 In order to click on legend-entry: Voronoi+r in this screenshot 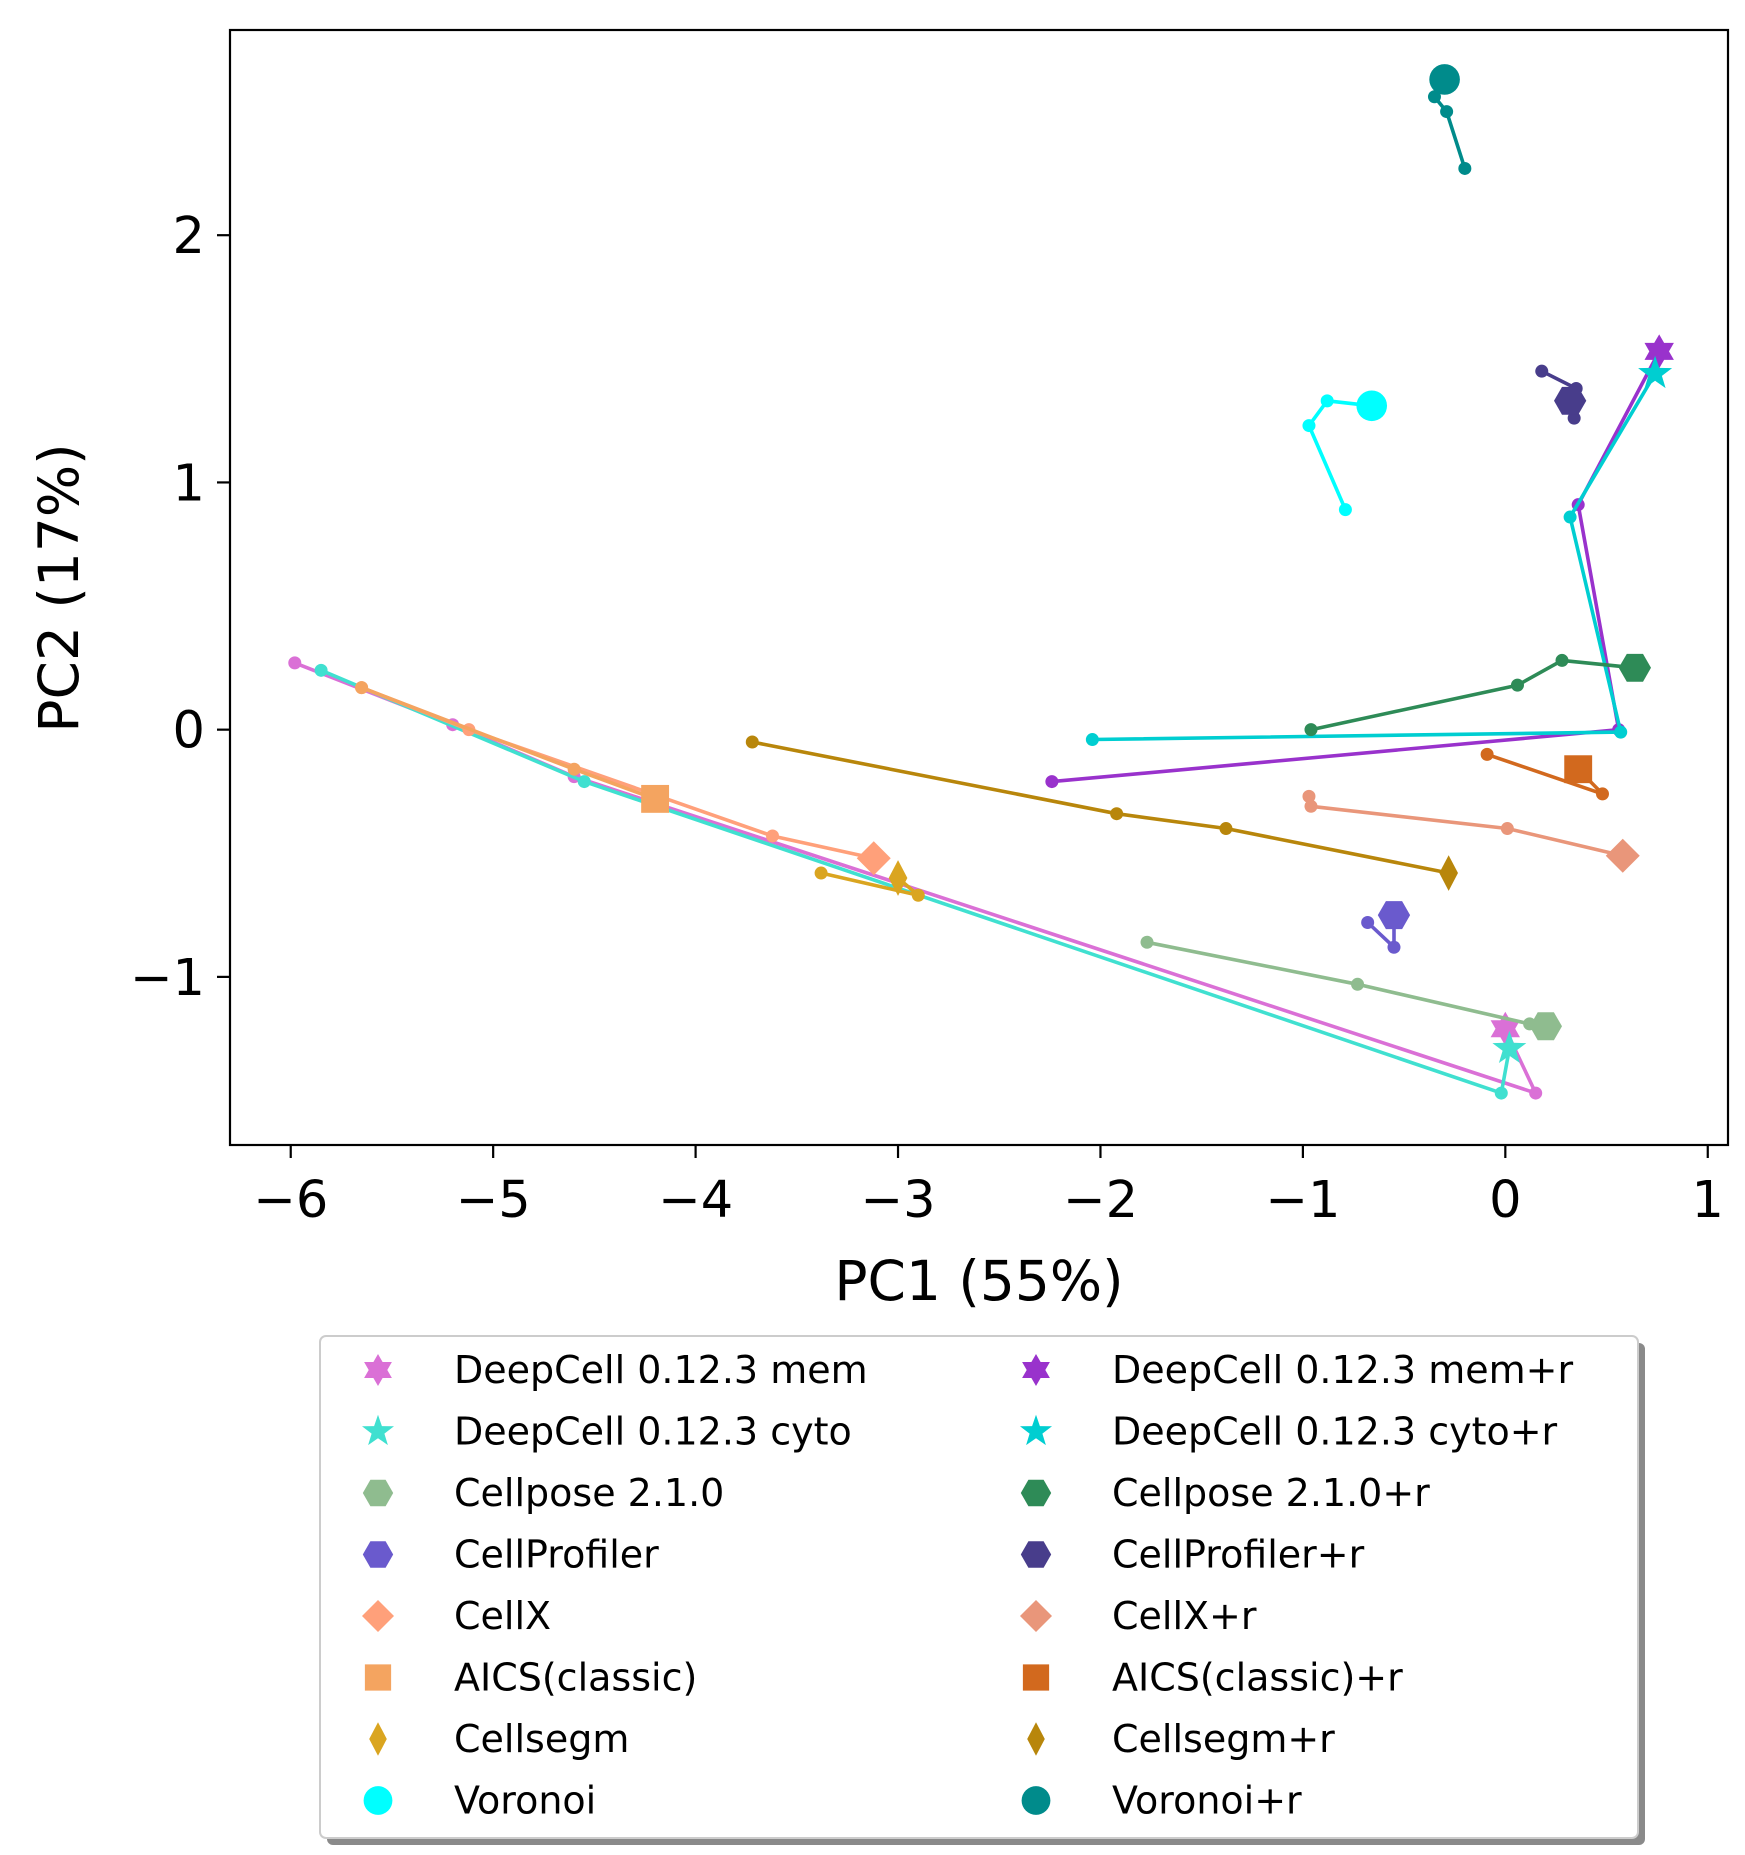, I will do `click(1161, 1801)`.